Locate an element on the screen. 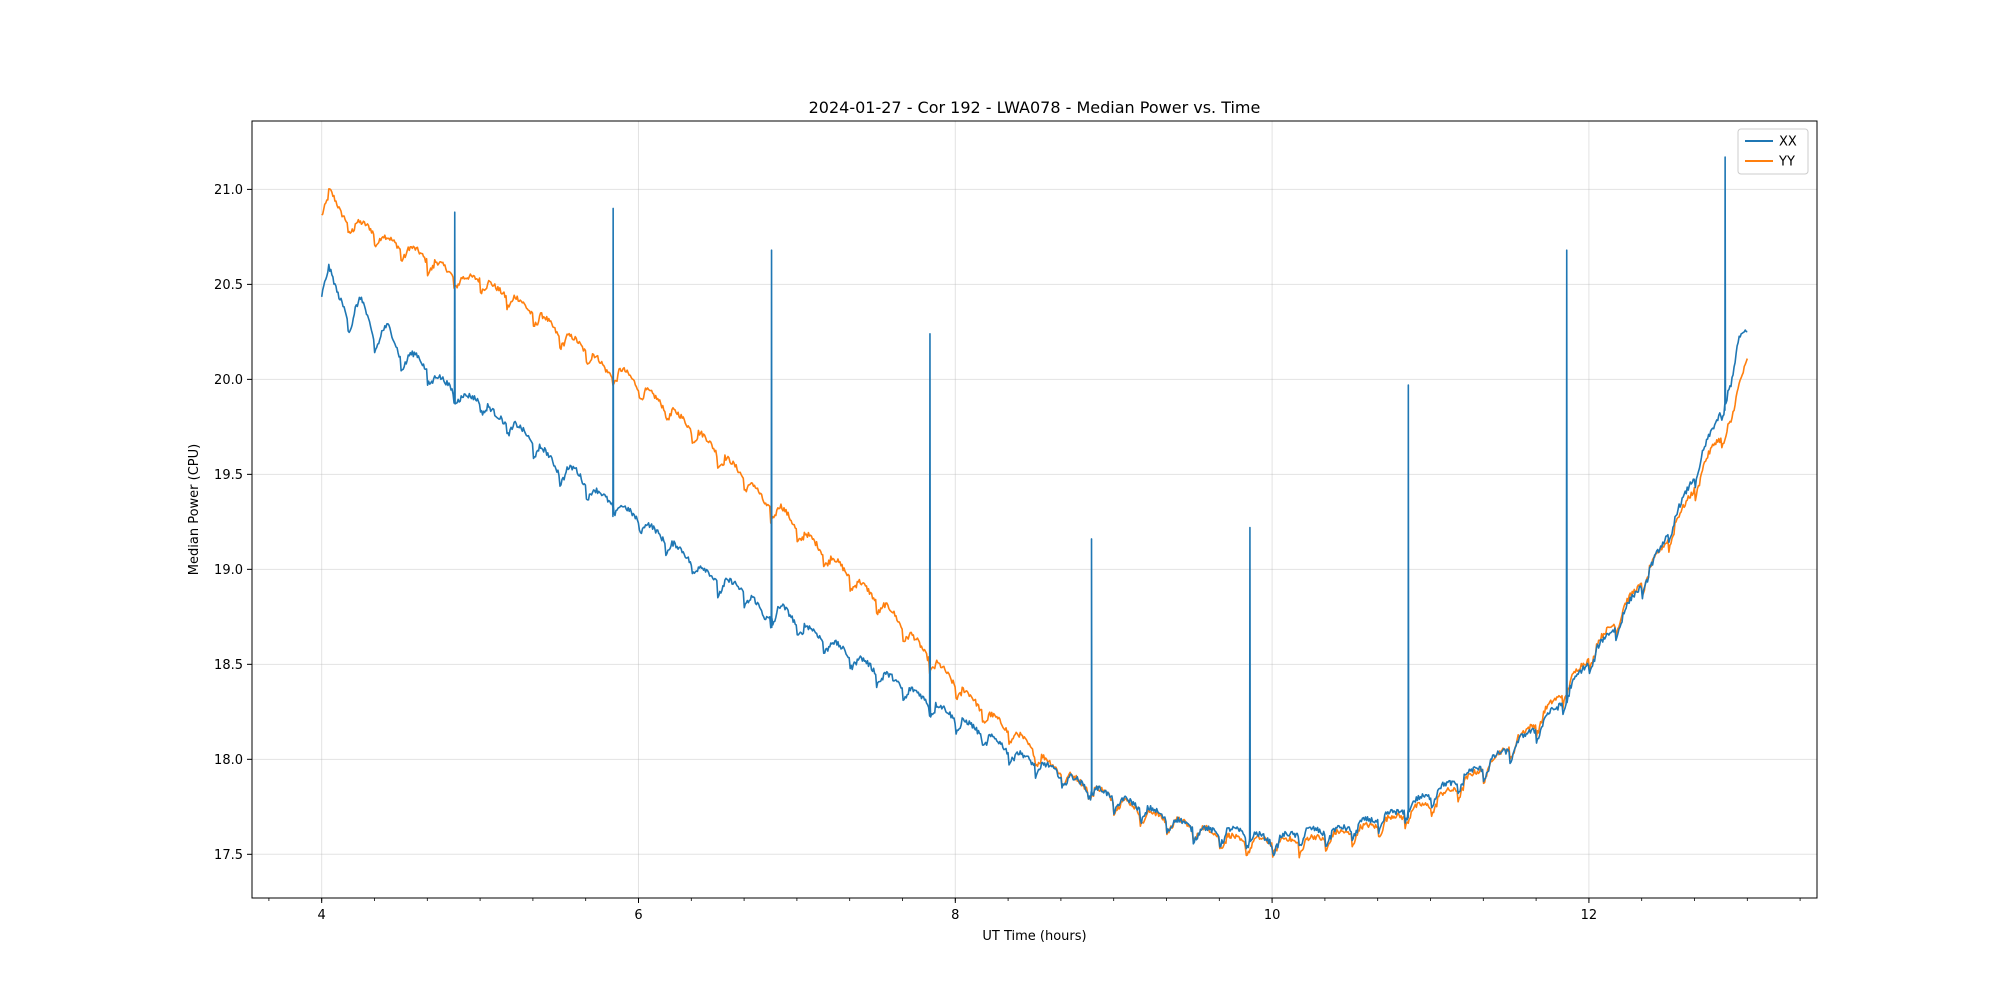 The width and height of the screenshot is (2000, 1000). legend: XX YY is located at coordinates (1773, 151).